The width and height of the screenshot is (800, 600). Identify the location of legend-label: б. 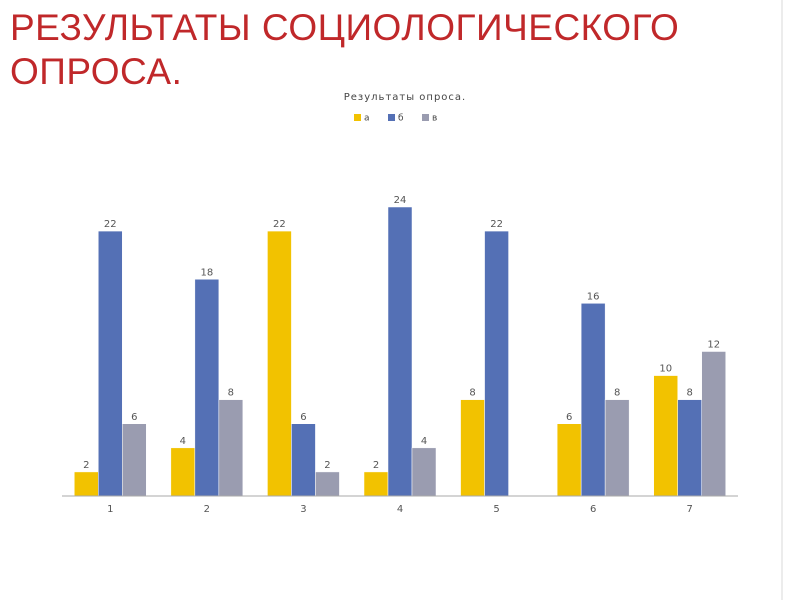
(401, 119).